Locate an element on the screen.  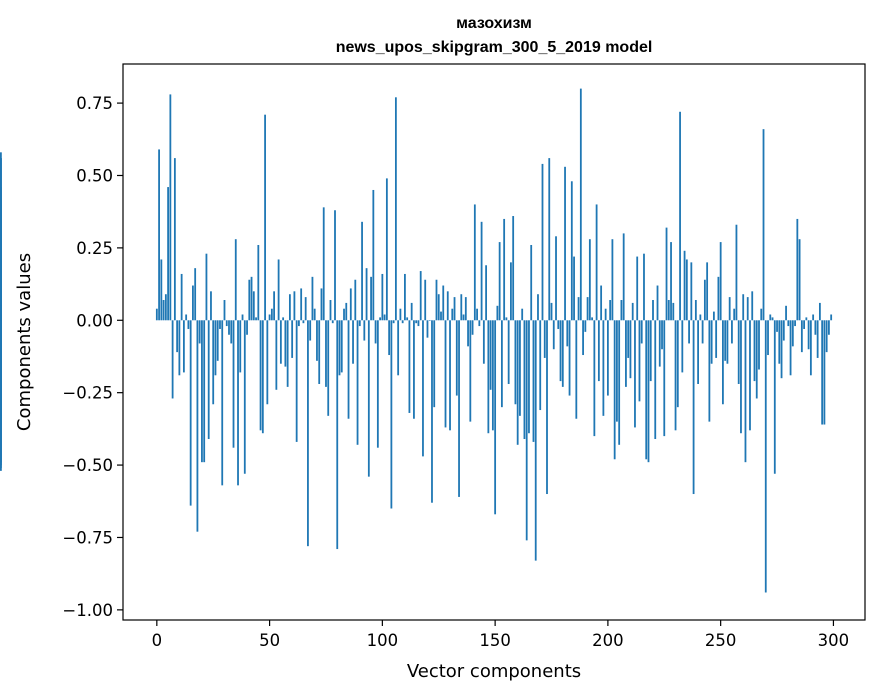
chart-subtitle: news_upos_skipgram_300_5_2019 model is located at coordinates (494, 47).